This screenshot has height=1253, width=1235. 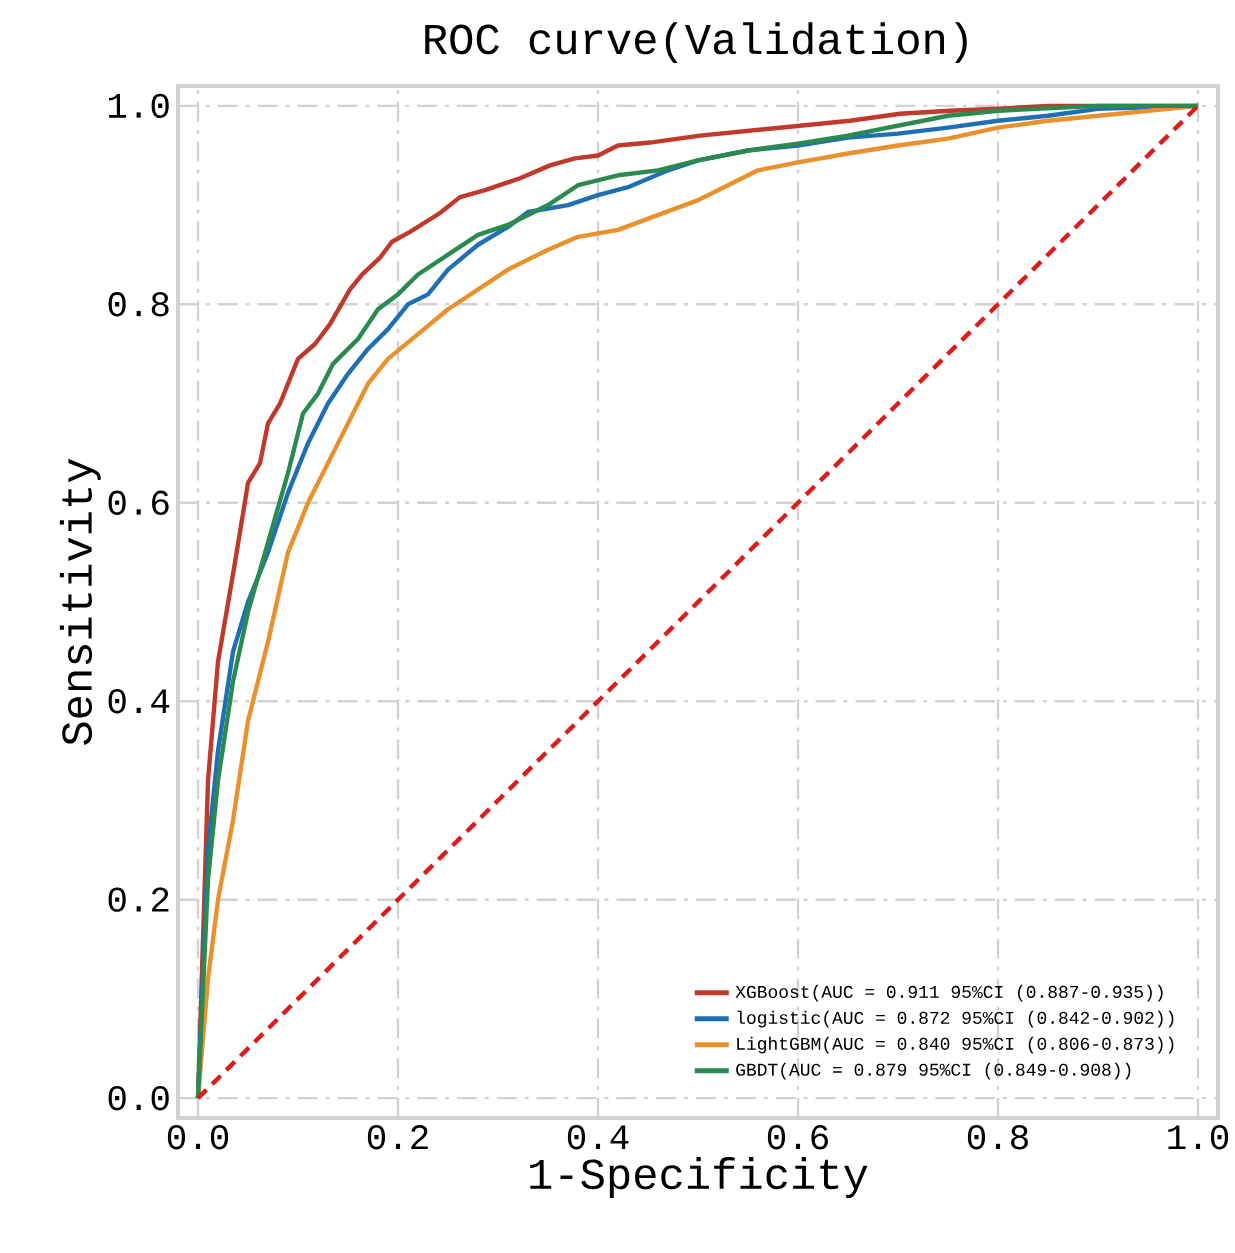 I want to click on y-tick-label: 0.8, so click(x=138, y=304).